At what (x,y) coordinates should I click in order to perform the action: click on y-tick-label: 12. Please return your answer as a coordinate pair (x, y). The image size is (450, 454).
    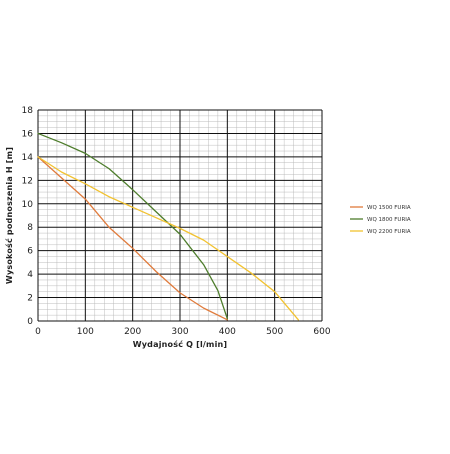
    Looking at the image, I should click on (27, 181).